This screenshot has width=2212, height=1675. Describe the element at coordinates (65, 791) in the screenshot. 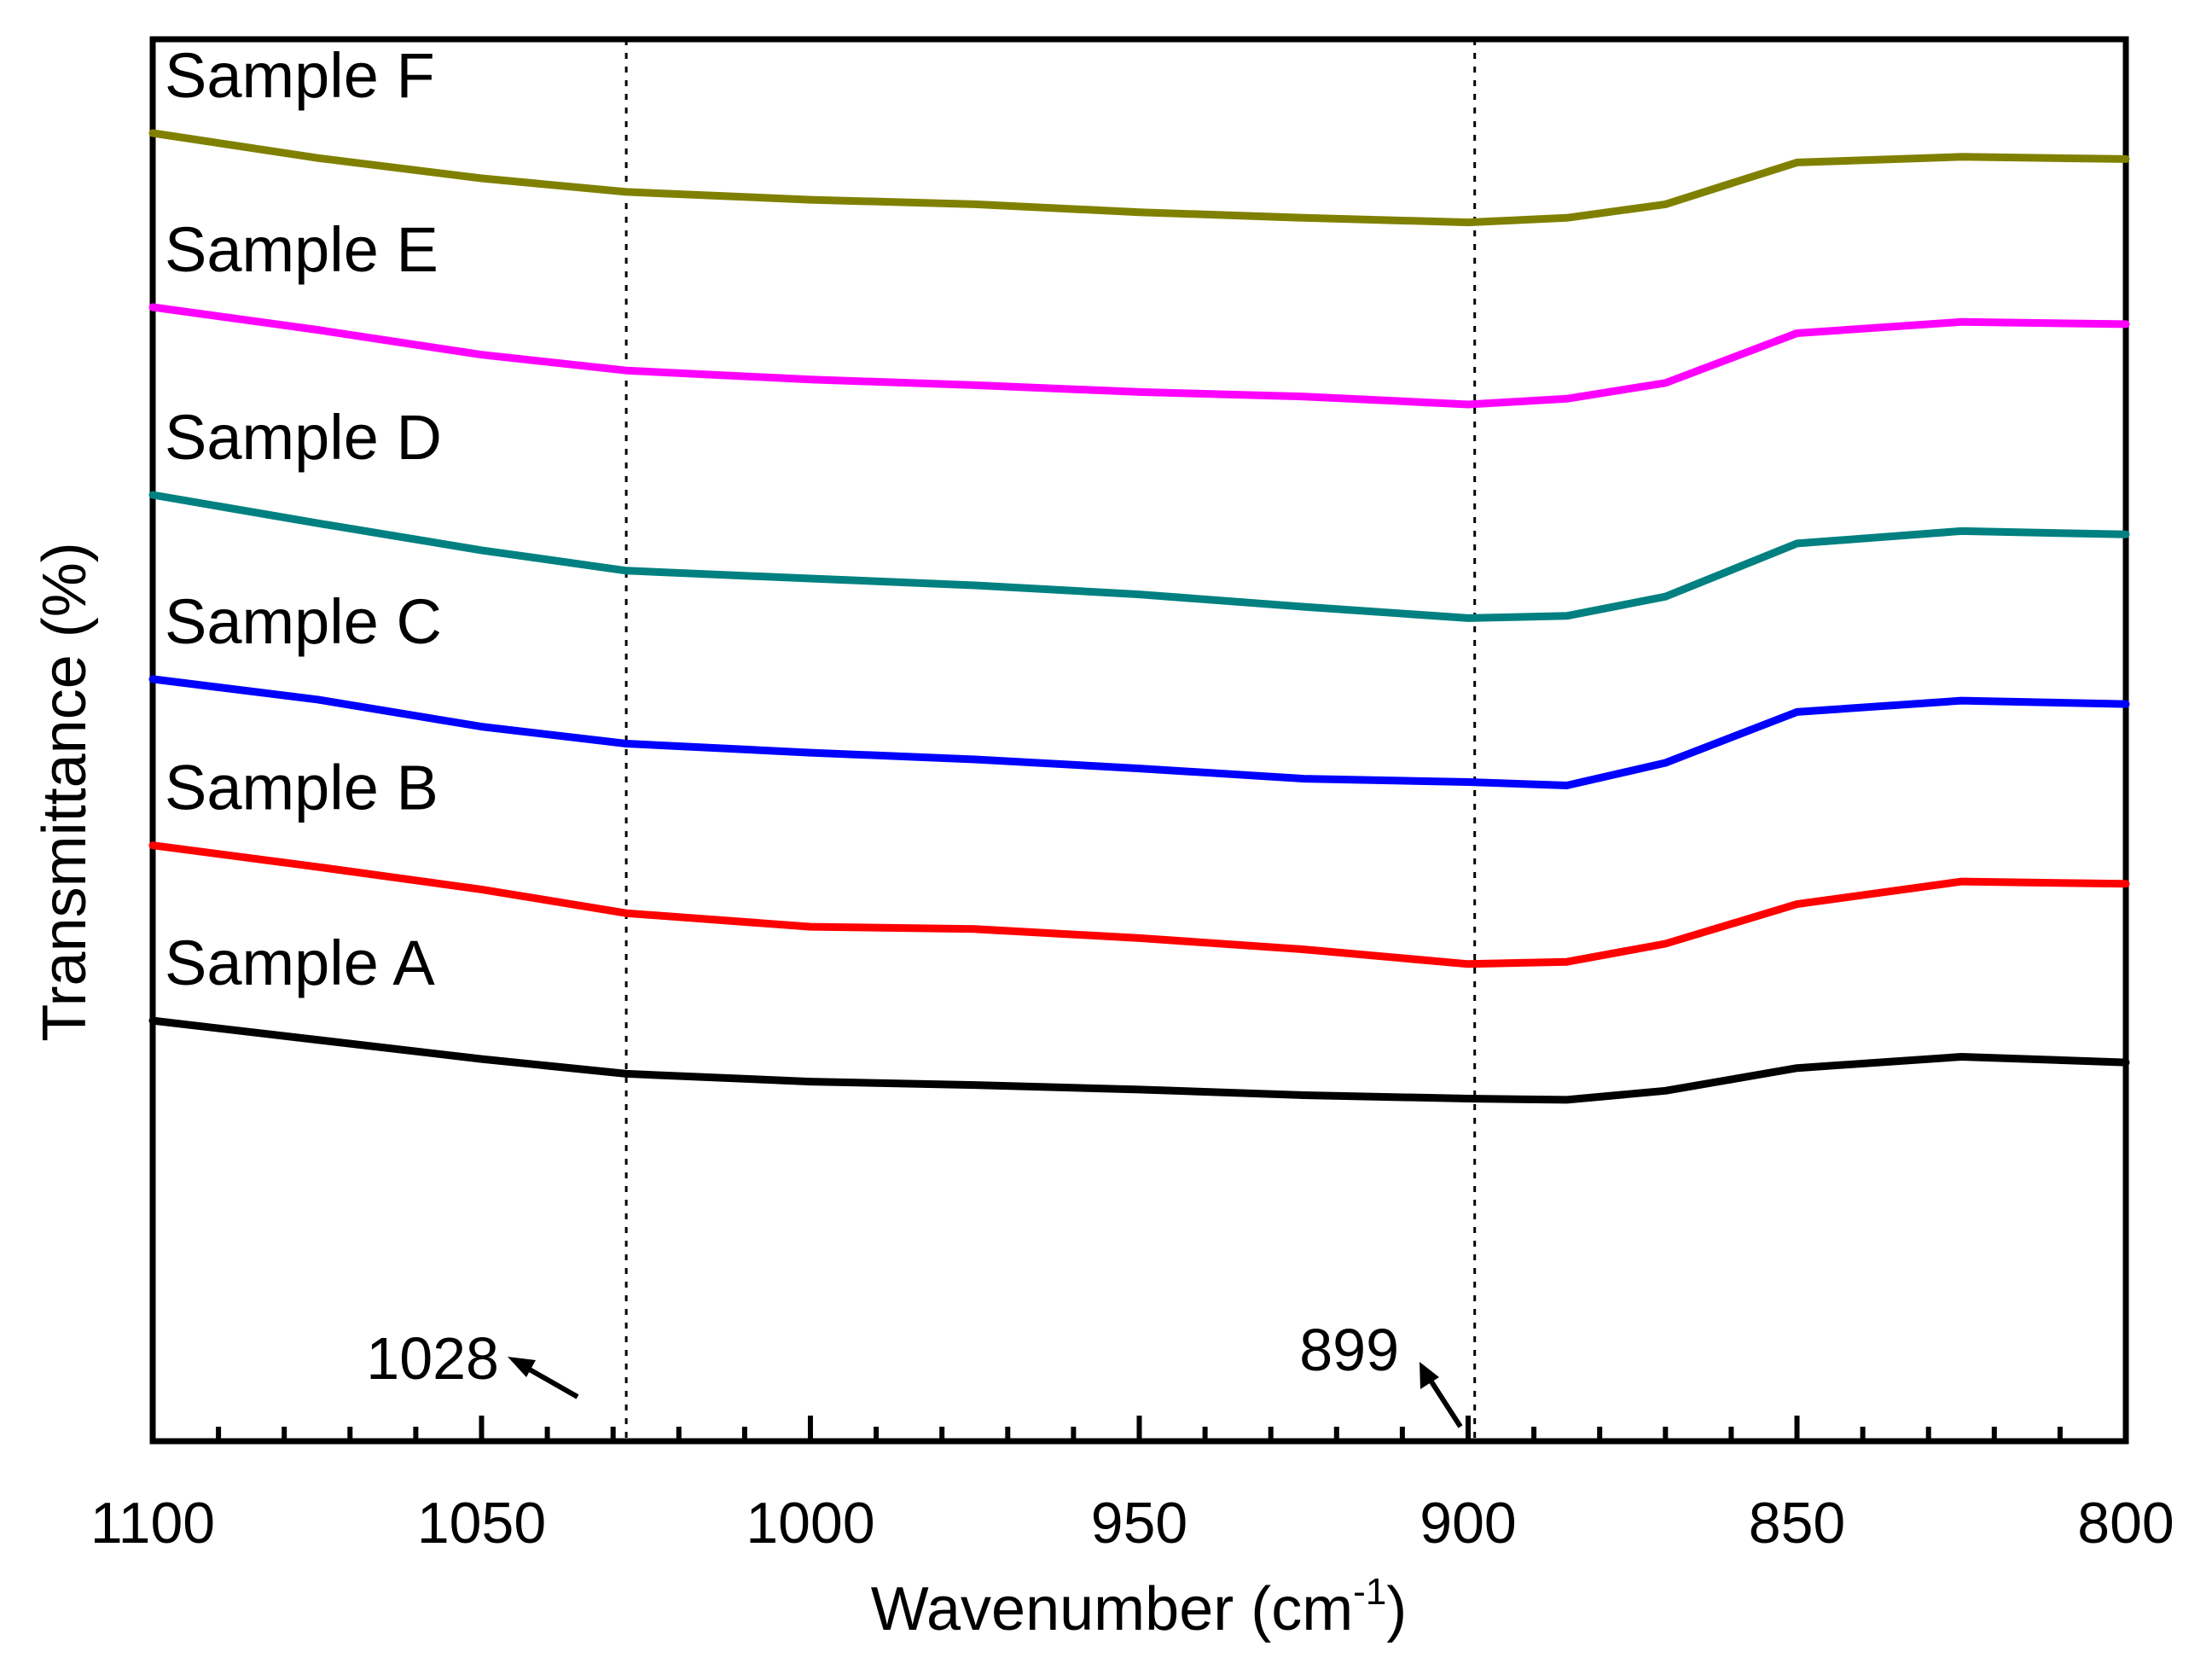

I see `y-axis-title: Transmittance (%)` at that location.